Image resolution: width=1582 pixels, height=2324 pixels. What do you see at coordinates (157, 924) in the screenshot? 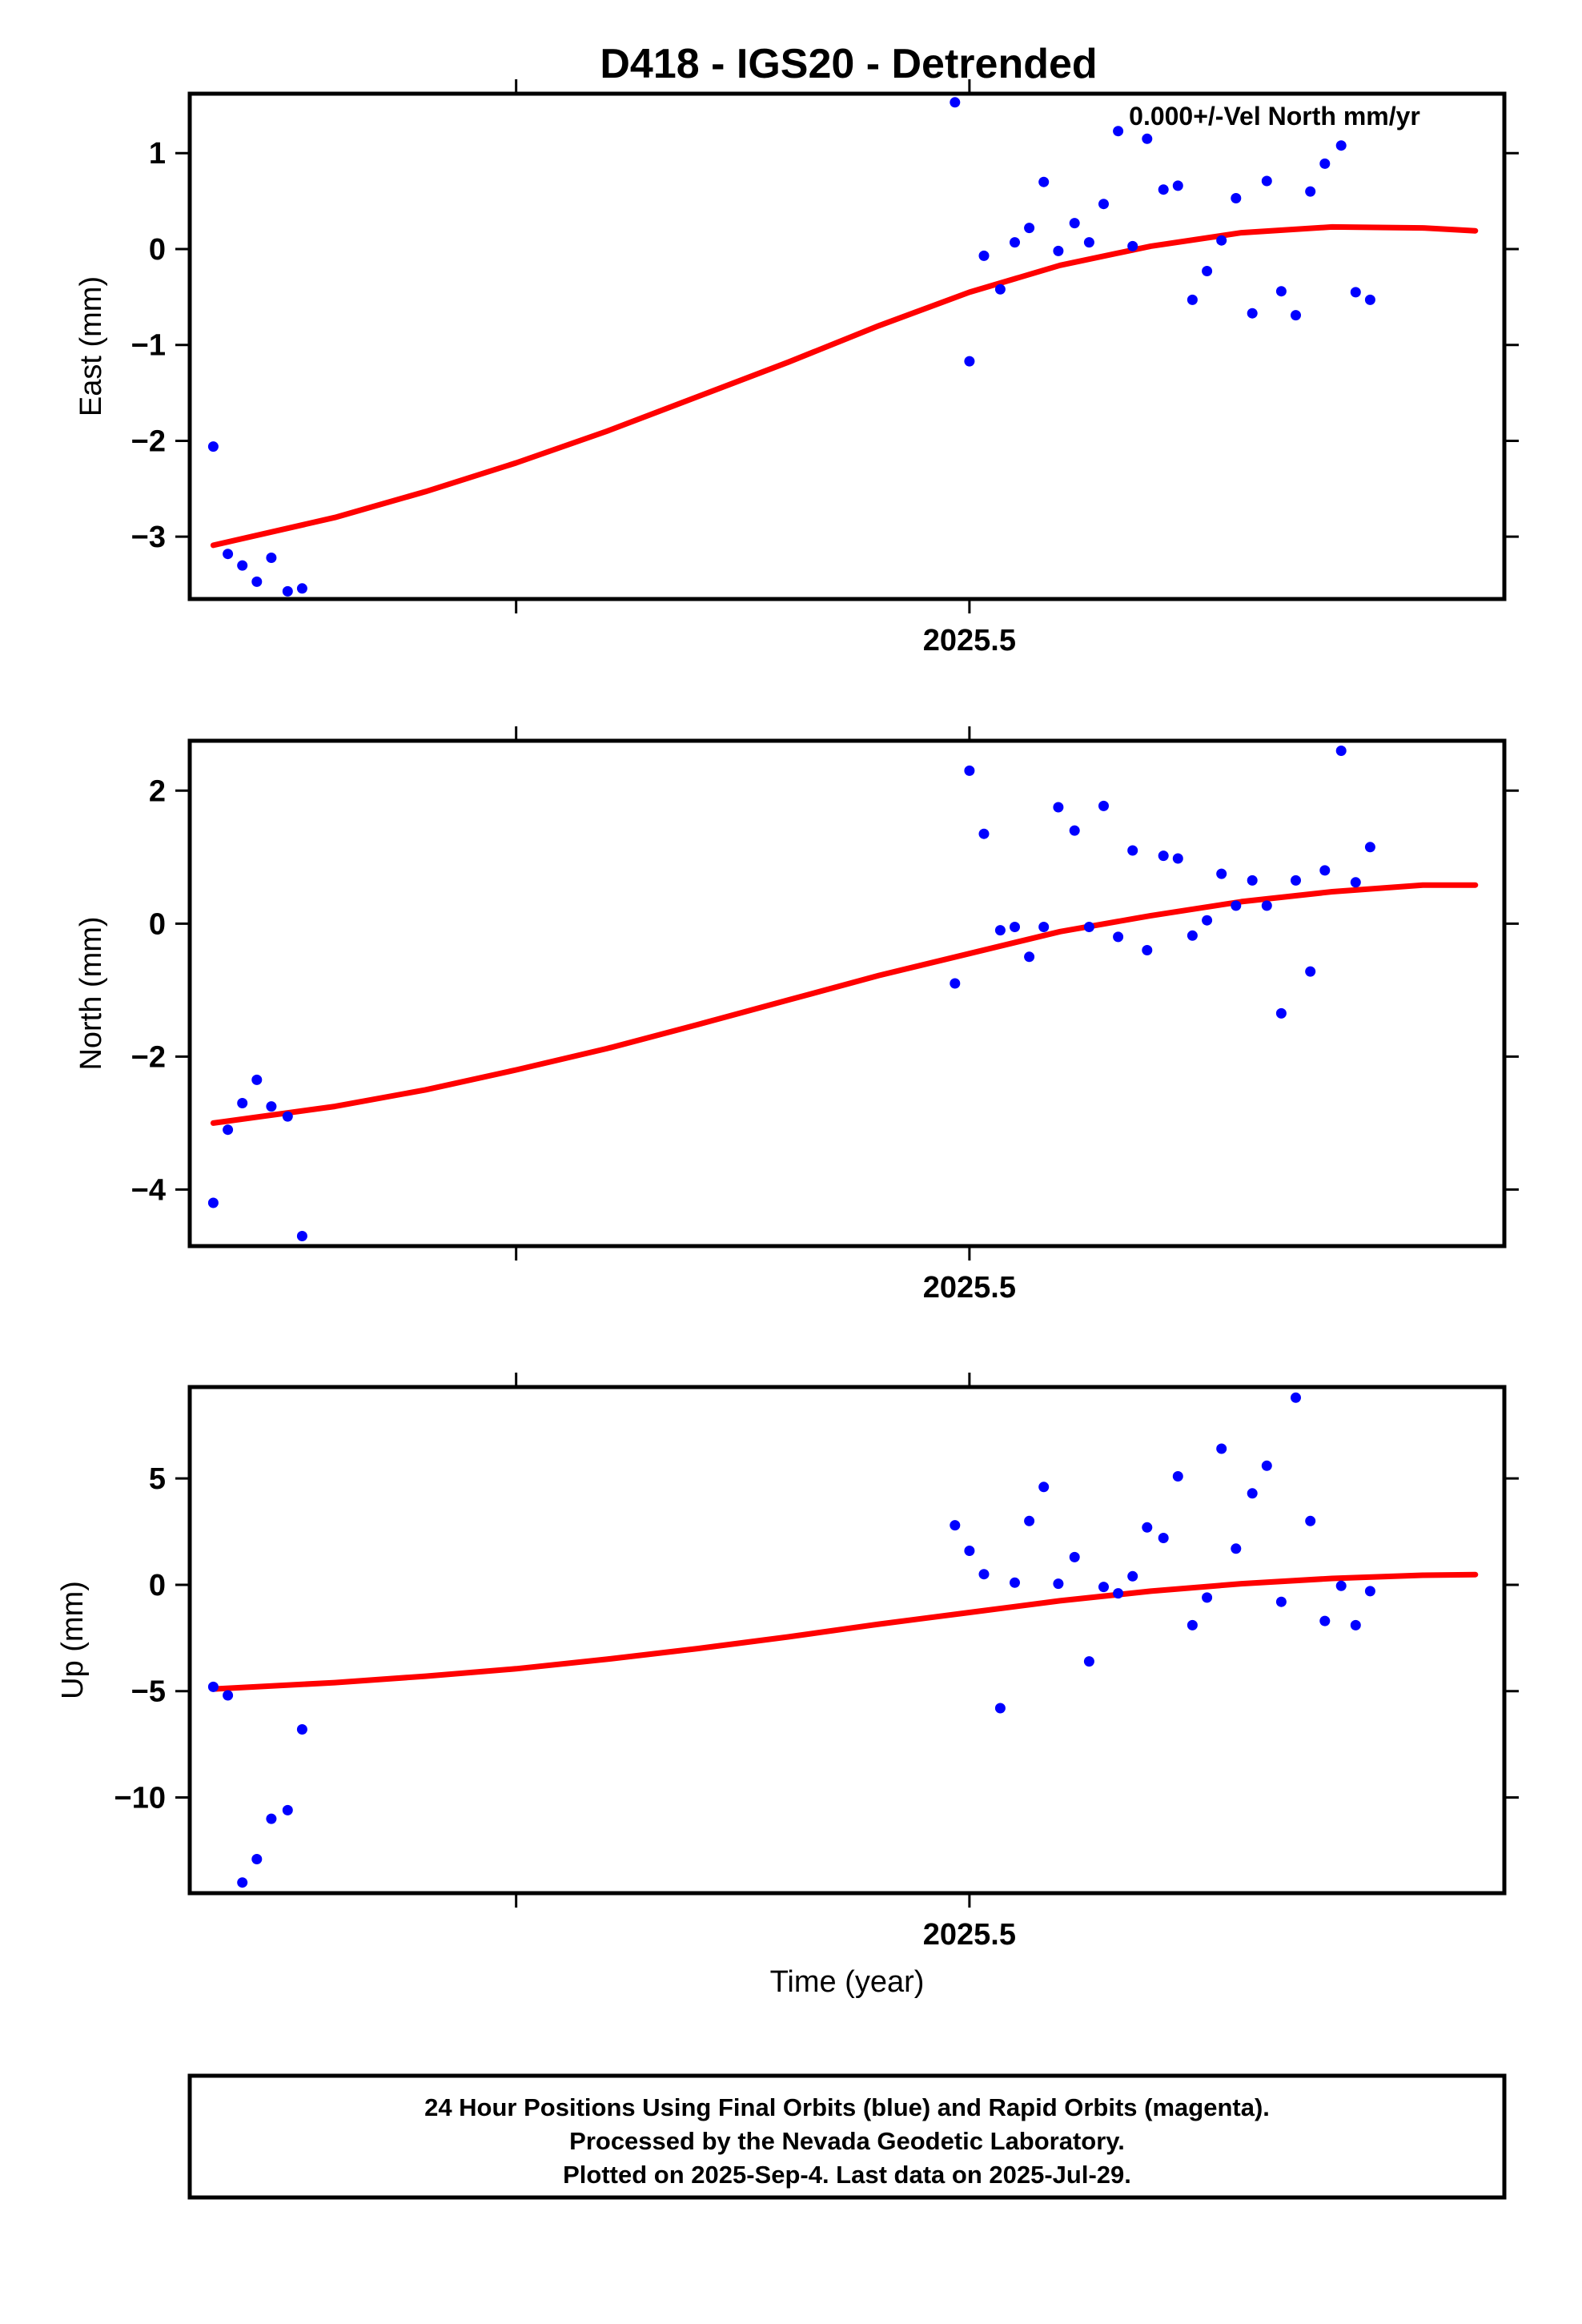
I see `north-ytick-label: 0` at bounding box center [157, 924].